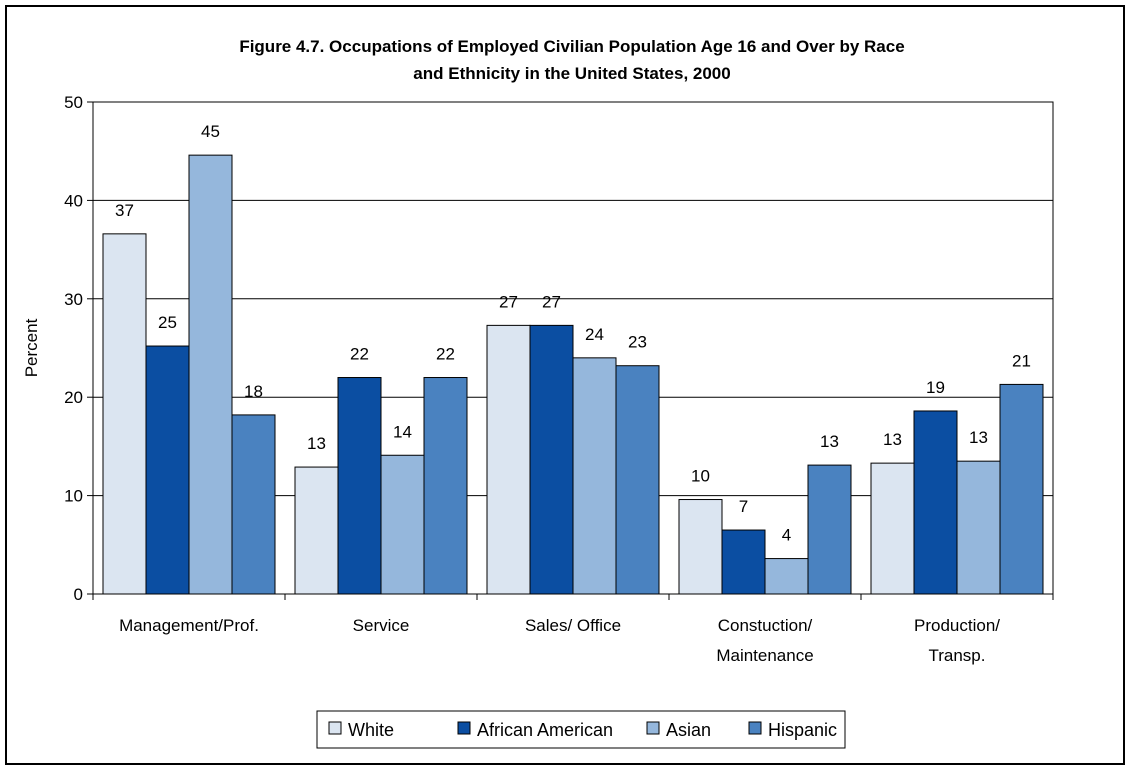  What do you see at coordinates (594, 334) in the screenshot?
I see `data-label: 24` at bounding box center [594, 334].